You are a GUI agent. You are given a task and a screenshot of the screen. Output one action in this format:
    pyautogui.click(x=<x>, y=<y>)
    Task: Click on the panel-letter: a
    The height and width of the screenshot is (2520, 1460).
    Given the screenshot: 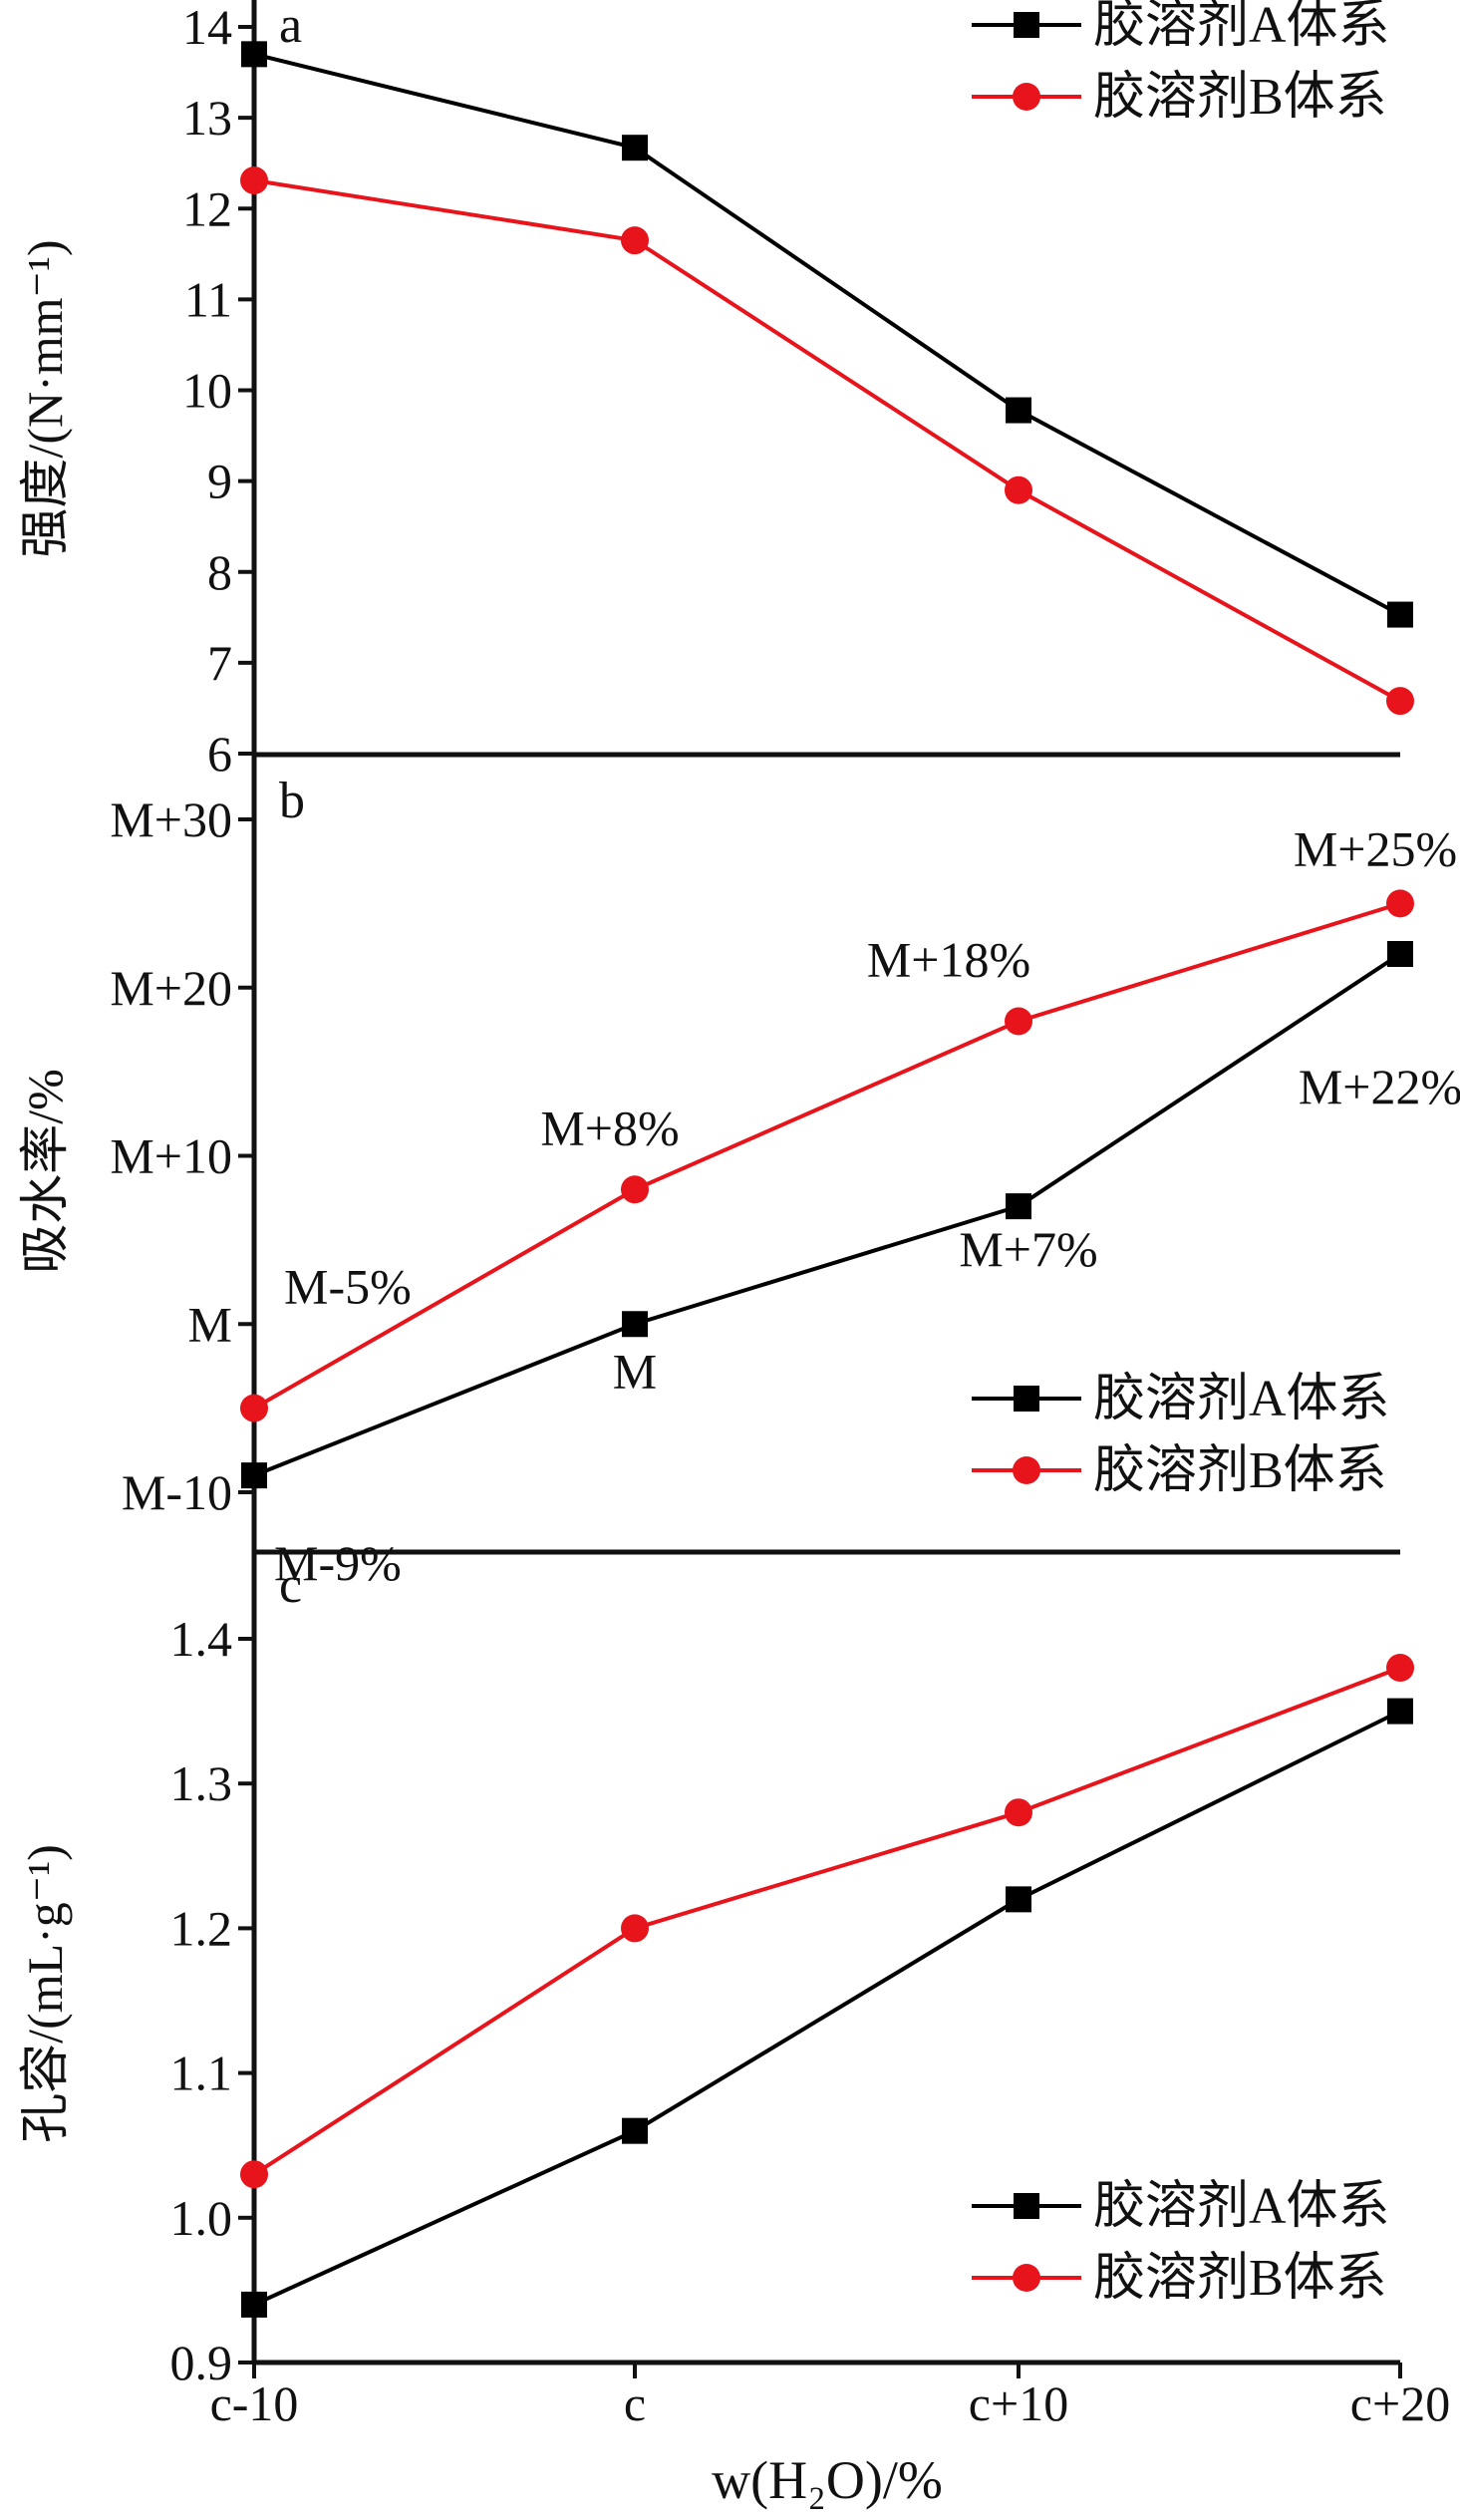 What is the action you would take?
    pyautogui.click(x=290, y=27)
    